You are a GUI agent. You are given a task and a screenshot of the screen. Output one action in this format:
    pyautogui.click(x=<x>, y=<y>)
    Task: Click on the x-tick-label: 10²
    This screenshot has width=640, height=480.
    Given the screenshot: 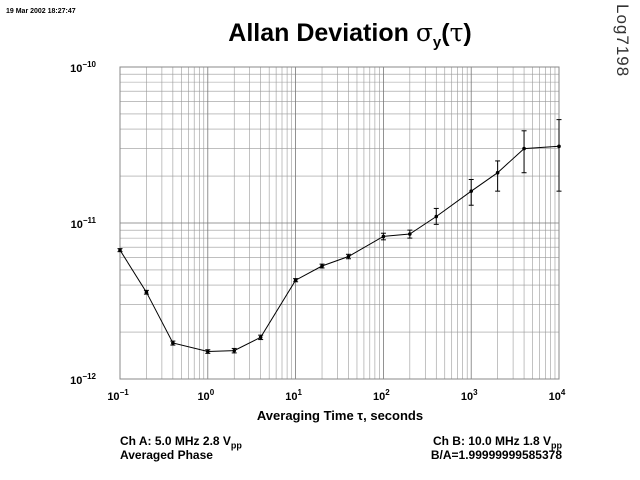 What is the action you would take?
    pyautogui.click(x=381, y=395)
    